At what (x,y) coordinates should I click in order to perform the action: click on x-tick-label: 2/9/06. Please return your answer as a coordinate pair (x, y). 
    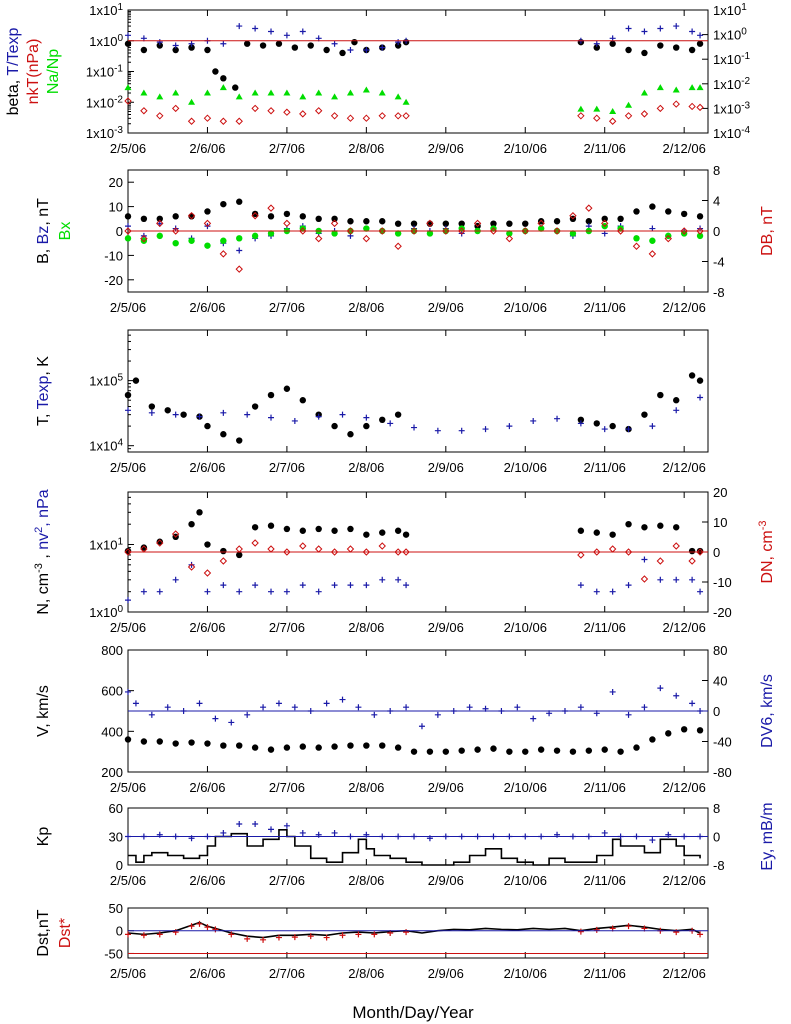
    Looking at the image, I should click on (446, 787).